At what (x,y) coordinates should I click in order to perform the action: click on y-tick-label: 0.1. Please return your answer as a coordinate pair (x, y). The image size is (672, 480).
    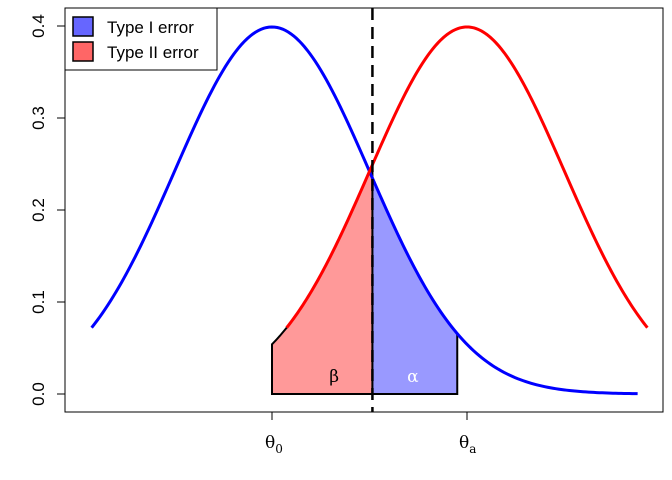
    Looking at the image, I should click on (38, 302).